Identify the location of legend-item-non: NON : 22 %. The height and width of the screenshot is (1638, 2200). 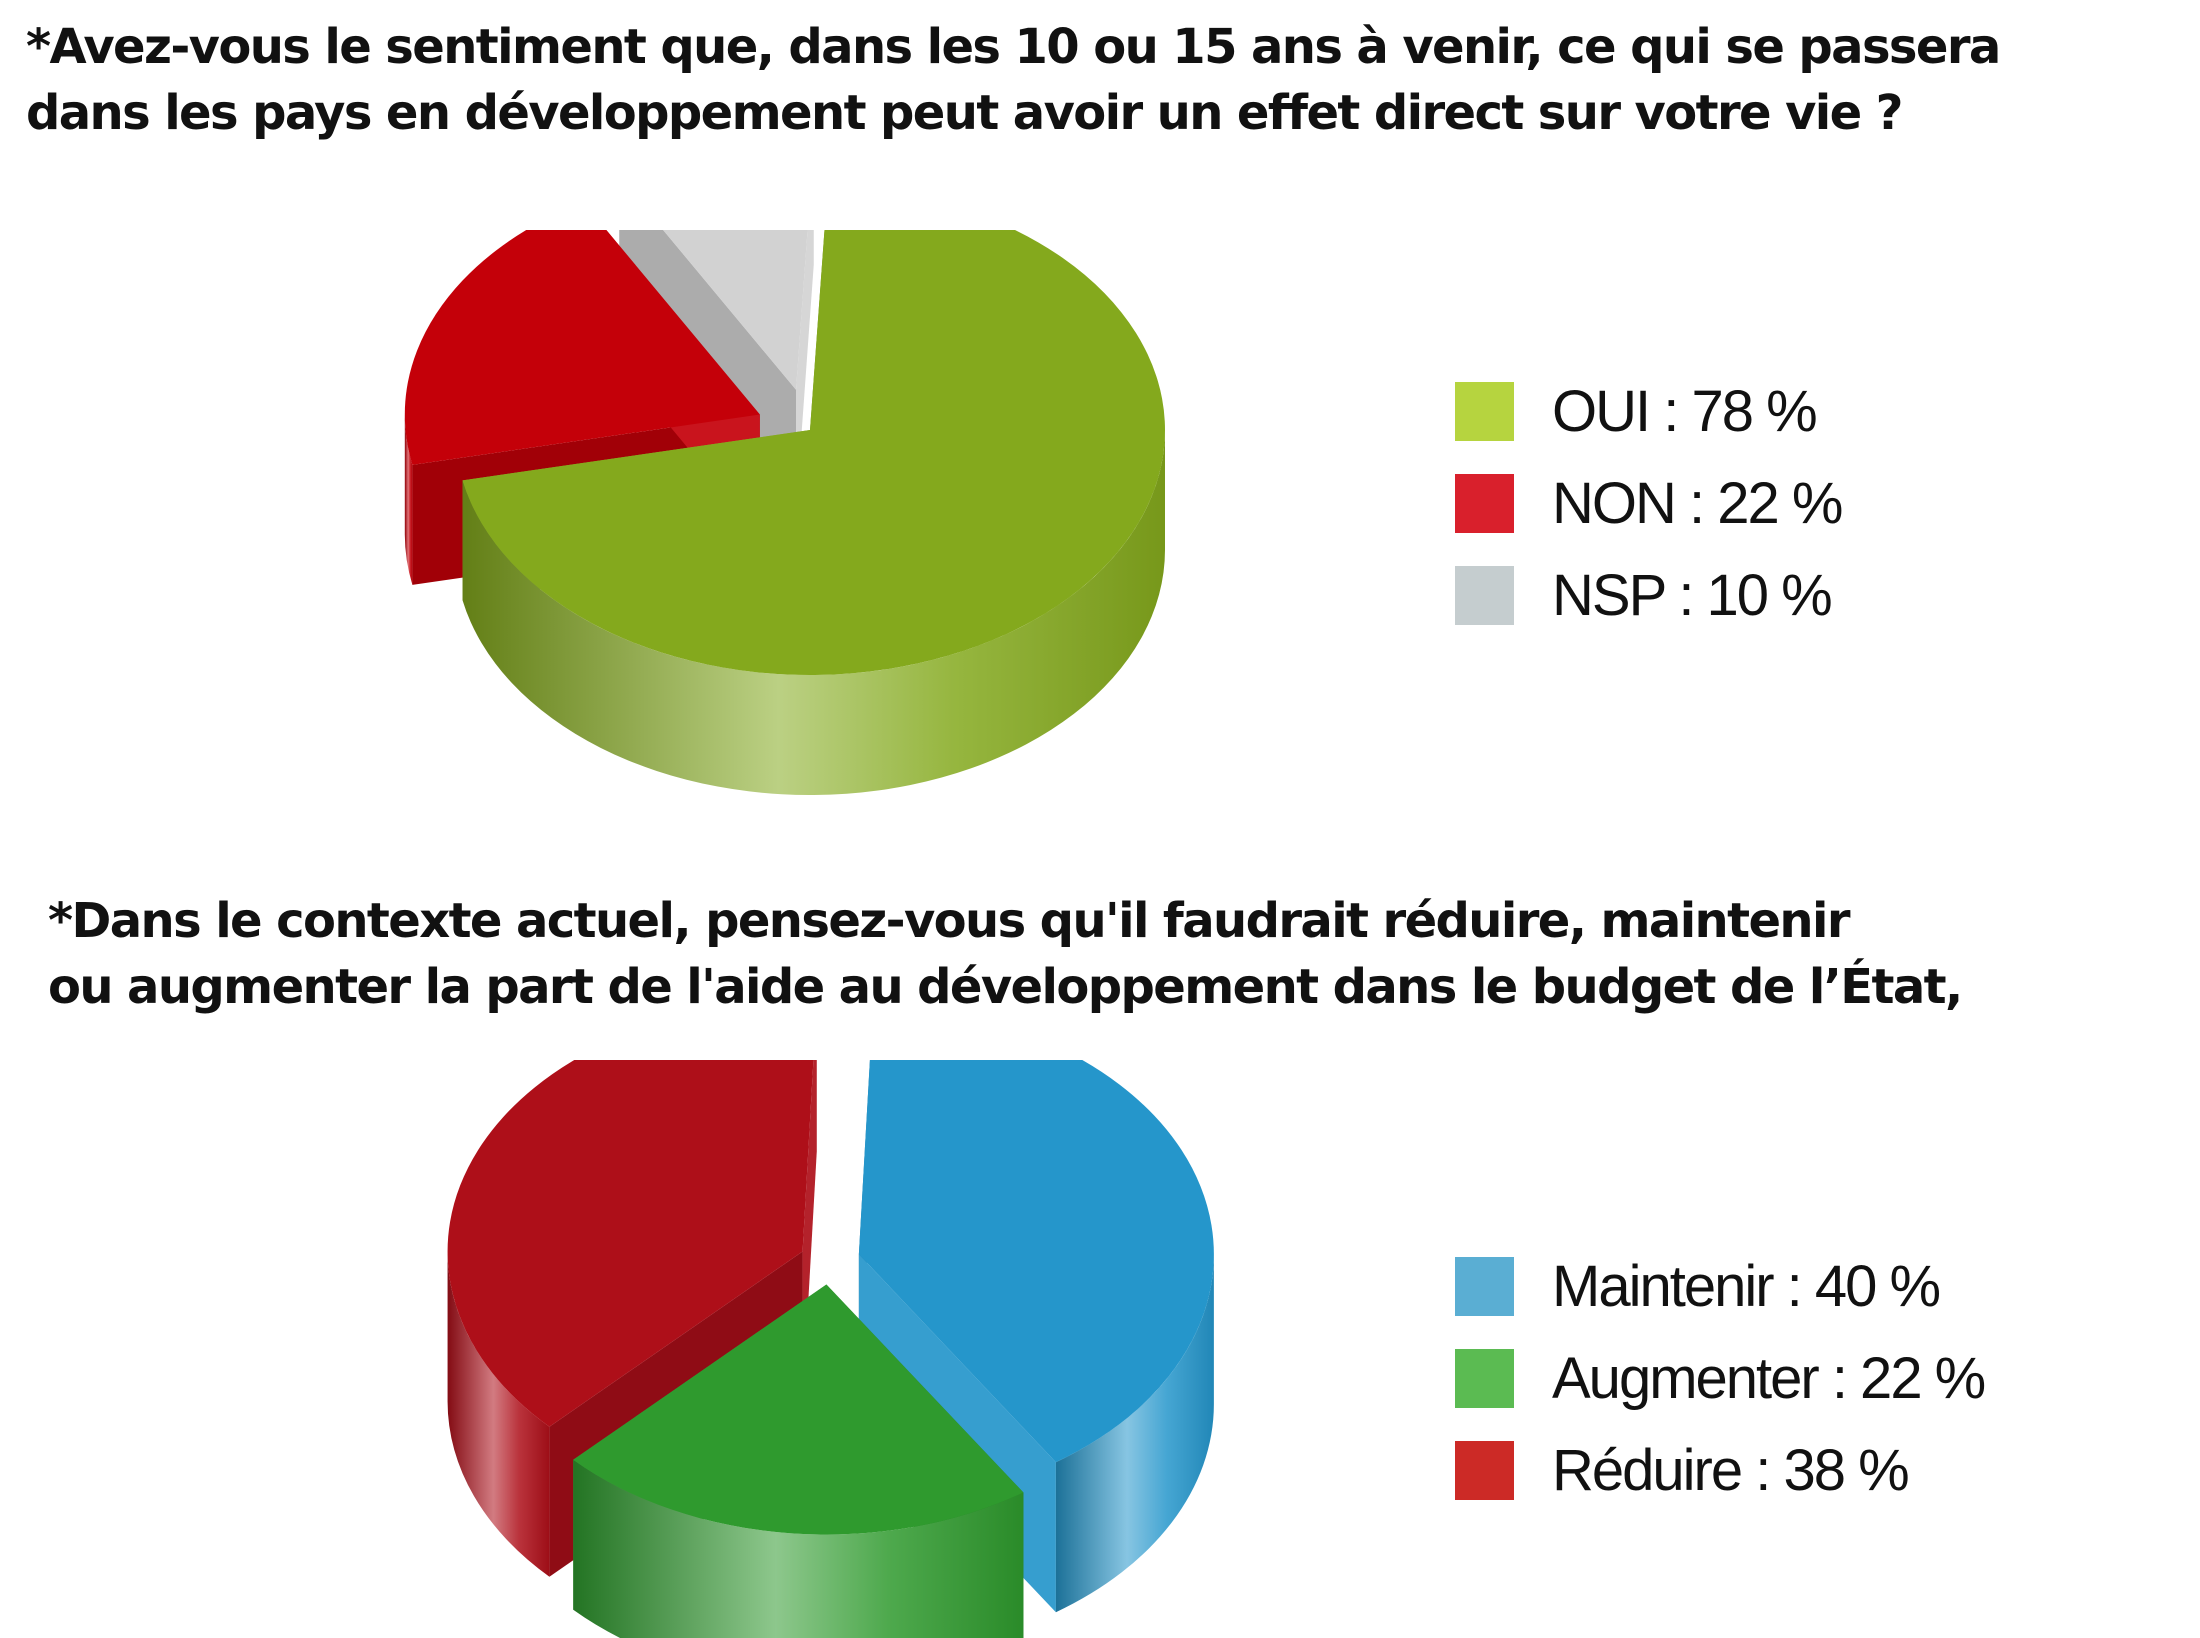
(1649, 503).